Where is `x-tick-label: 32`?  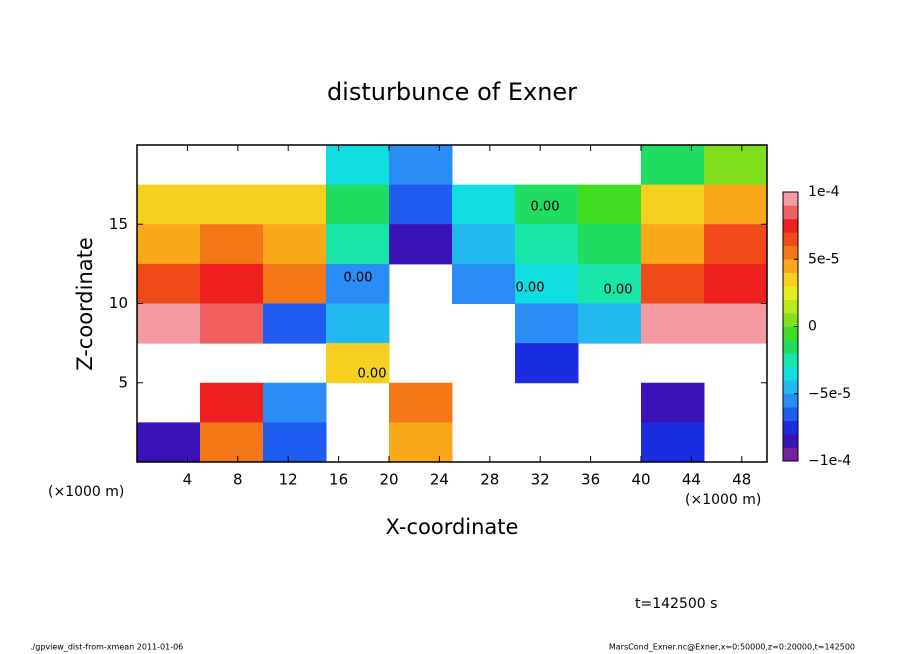
x-tick-label: 32 is located at coordinates (540, 480).